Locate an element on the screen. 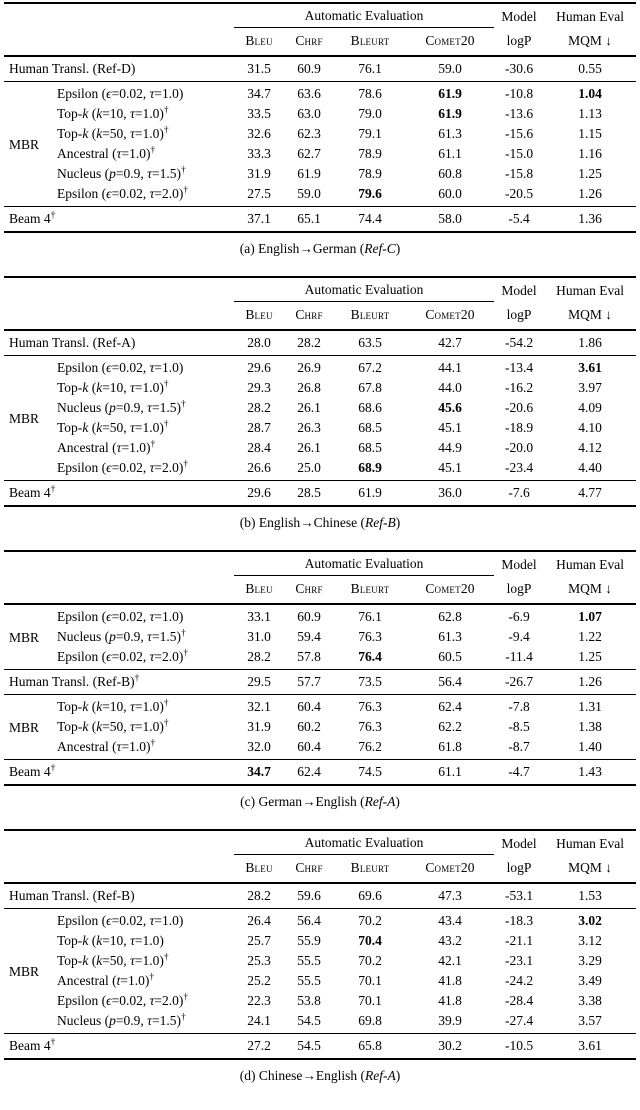 The image size is (640, 1110). table-row: Beam 4† 34.7 62.4 74.5 61.1 -4.7 1.43 is located at coordinates (320, 773).